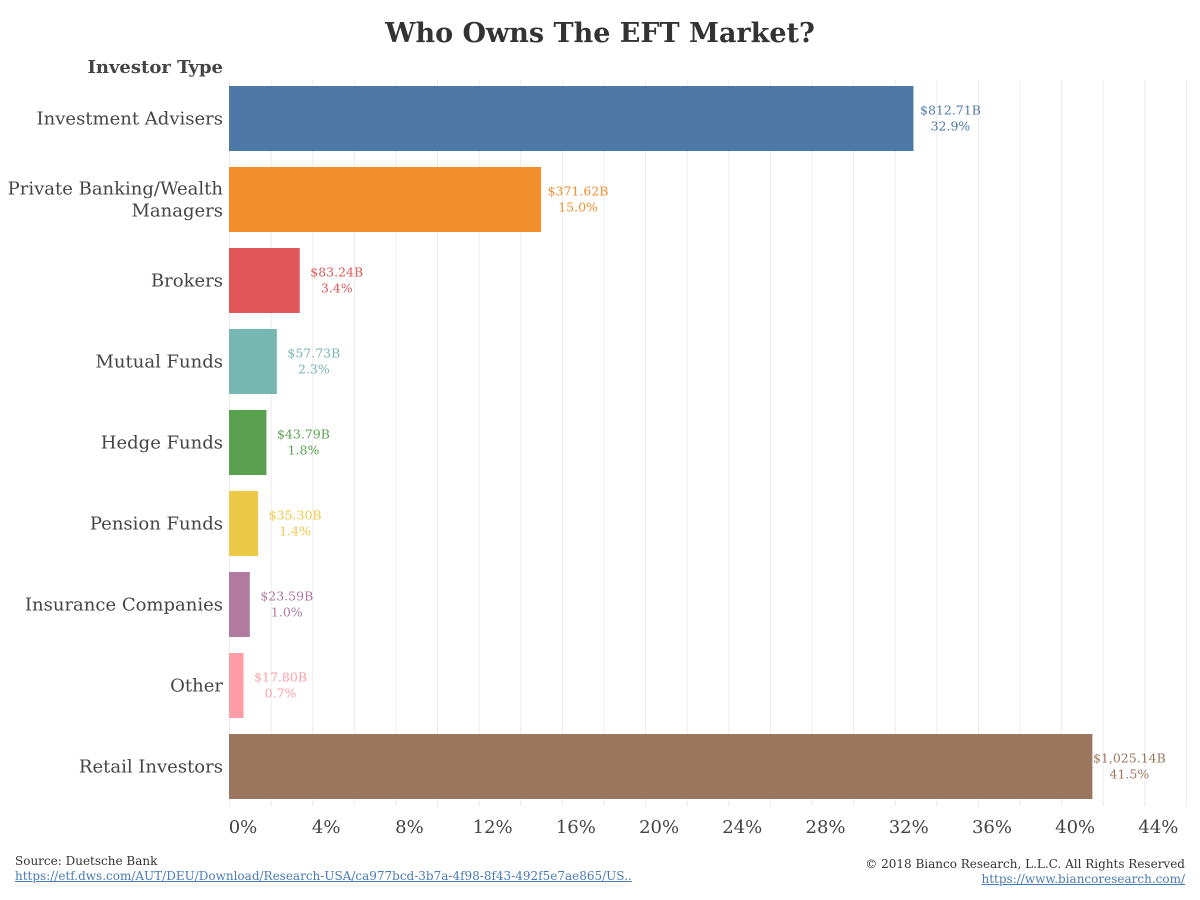 The height and width of the screenshot is (900, 1200). What do you see at coordinates (950, 110) in the screenshot?
I see `data-label-amount: $812.71B` at bounding box center [950, 110].